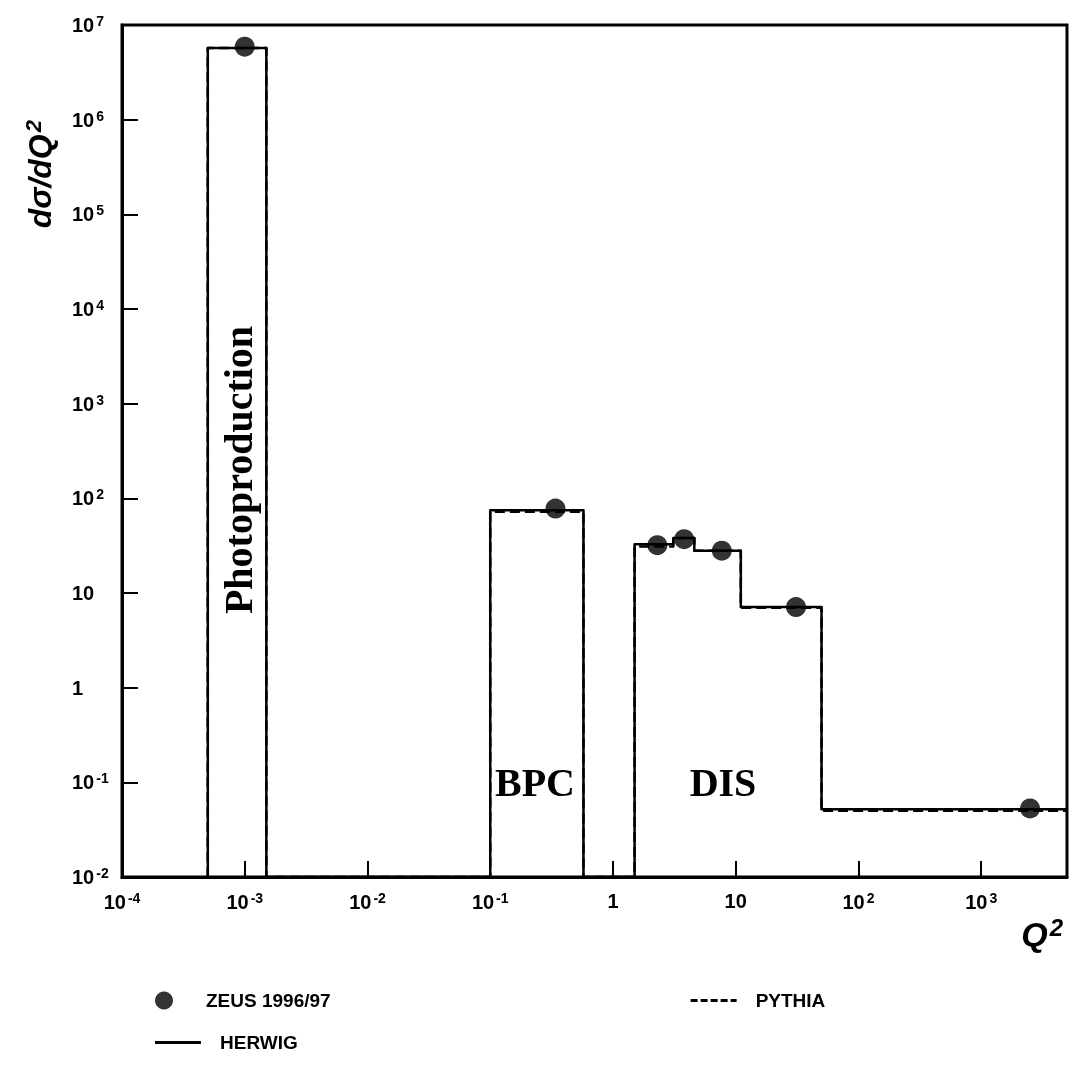  I want to click on y-tick-label: 1, so click(78, 687).